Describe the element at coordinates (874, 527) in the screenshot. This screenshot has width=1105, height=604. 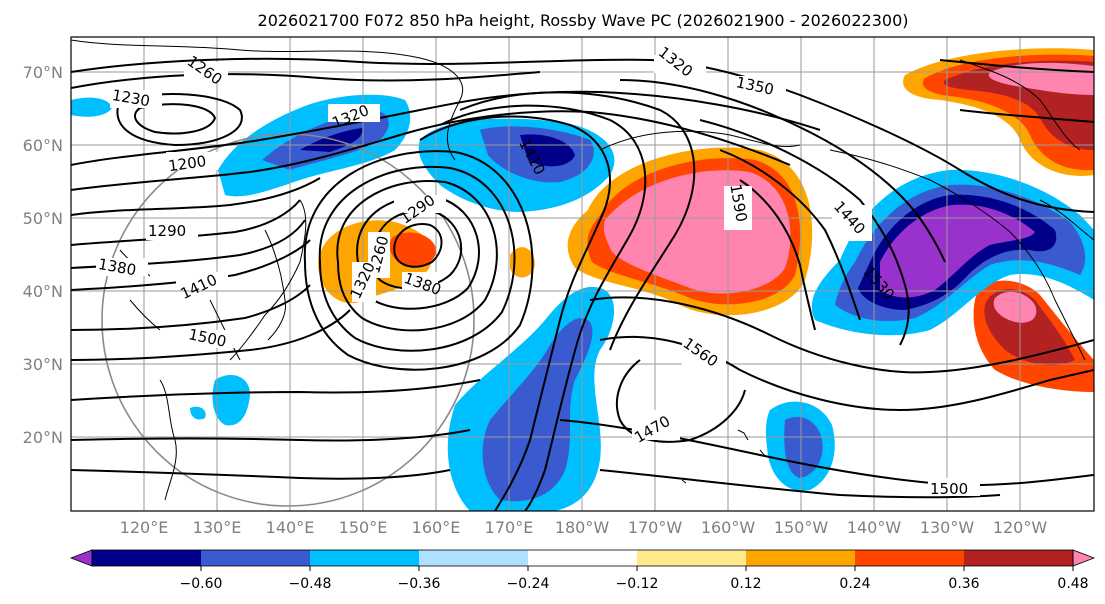
I see `lon-label: 140°W` at that location.